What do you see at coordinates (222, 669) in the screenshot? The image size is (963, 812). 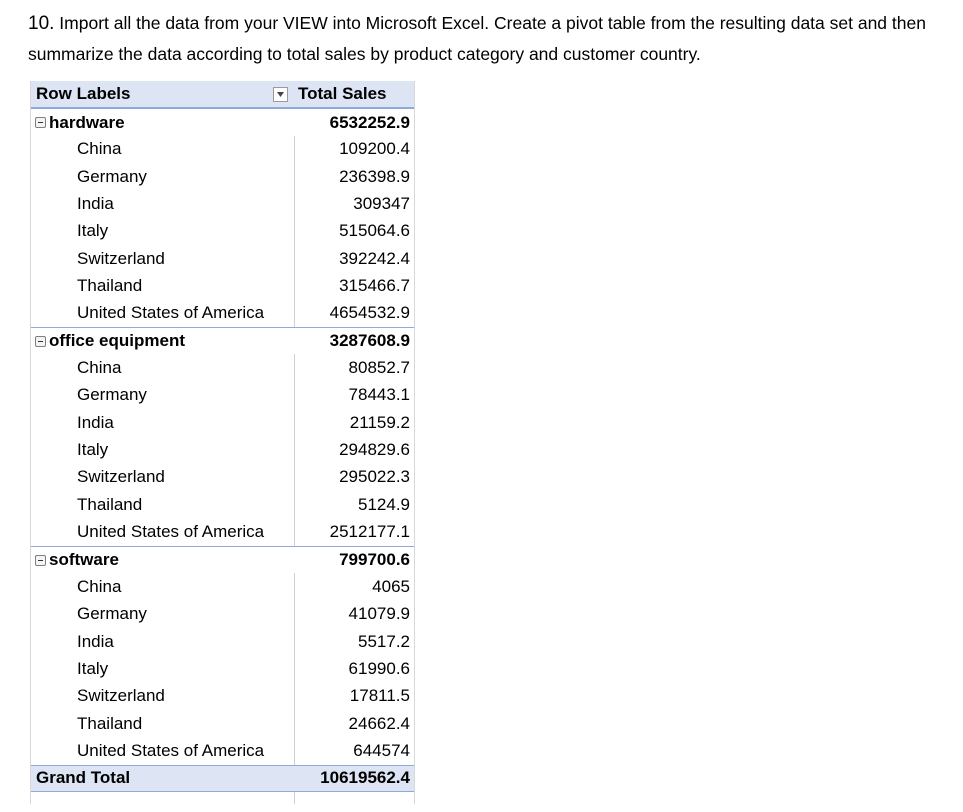 I see `country-row: Italy 61990.6` at bounding box center [222, 669].